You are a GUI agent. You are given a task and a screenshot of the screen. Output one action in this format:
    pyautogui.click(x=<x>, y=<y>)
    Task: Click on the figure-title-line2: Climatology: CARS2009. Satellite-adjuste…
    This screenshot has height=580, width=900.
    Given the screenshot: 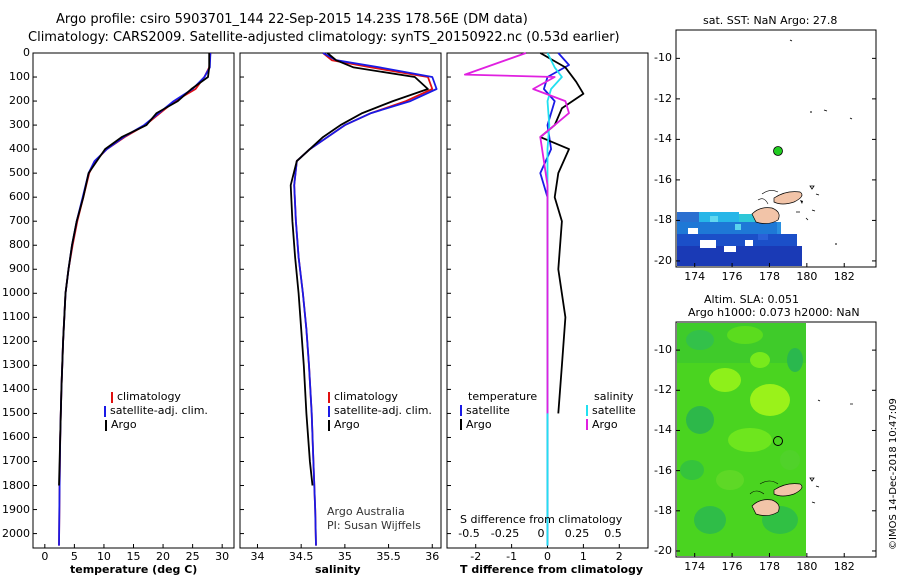 What is the action you would take?
    pyautogui.click(x=324, y=37)
    